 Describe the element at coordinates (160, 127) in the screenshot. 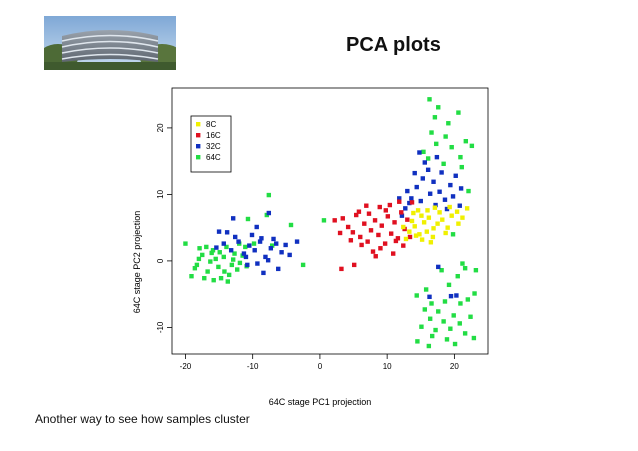

I see `y-tick-label: 20` at that location.